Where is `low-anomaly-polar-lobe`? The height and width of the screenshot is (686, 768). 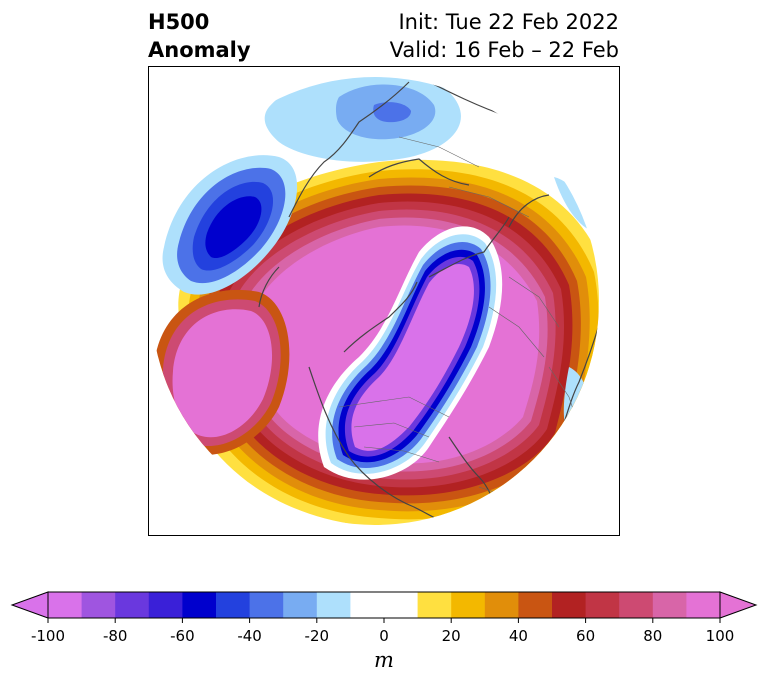
low-anomaly-polar-lobe is located at coordinates (410, 353).